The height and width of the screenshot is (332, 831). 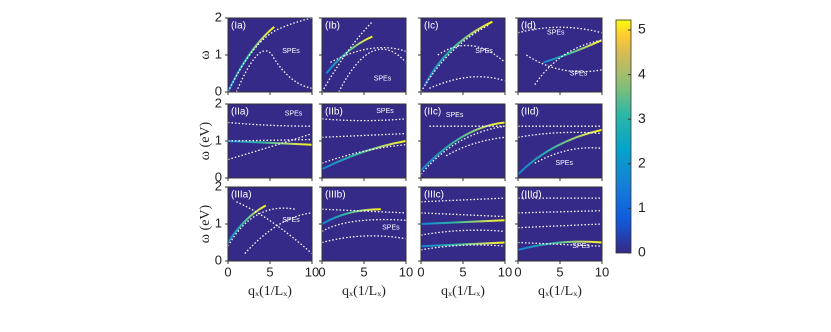 I want to click on colorbar, so click(x=623, y=136).